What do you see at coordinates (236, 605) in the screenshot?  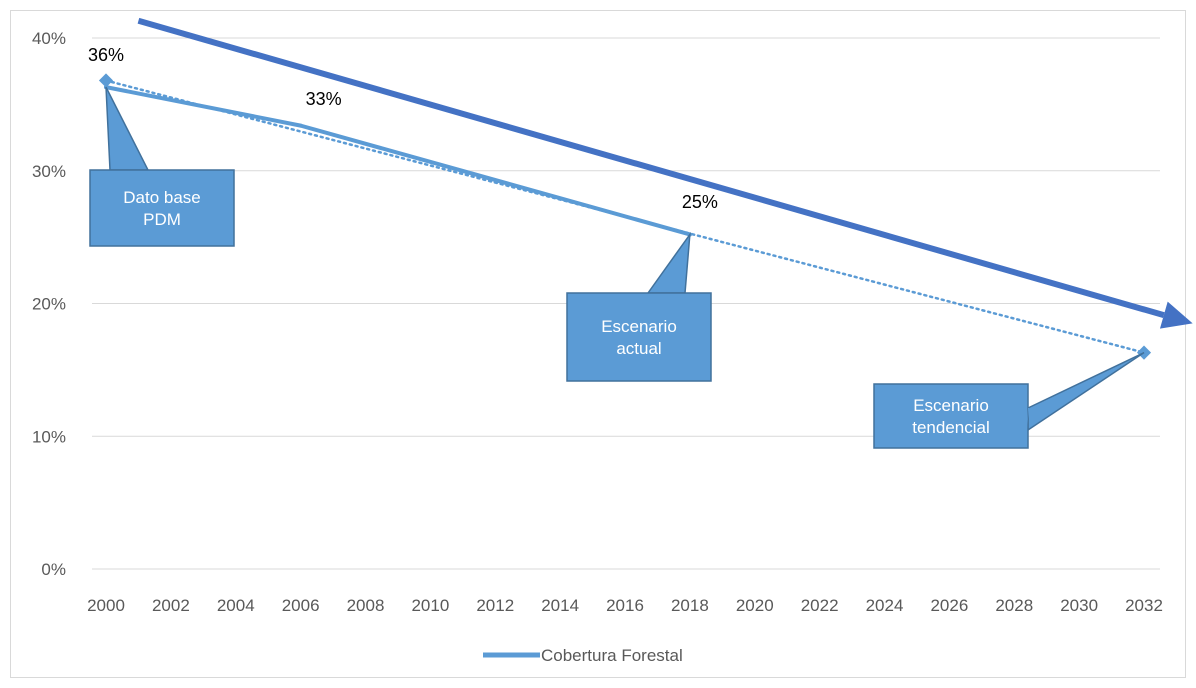 I see `x-tick-label: 2004` at bounding box center [236, 605].